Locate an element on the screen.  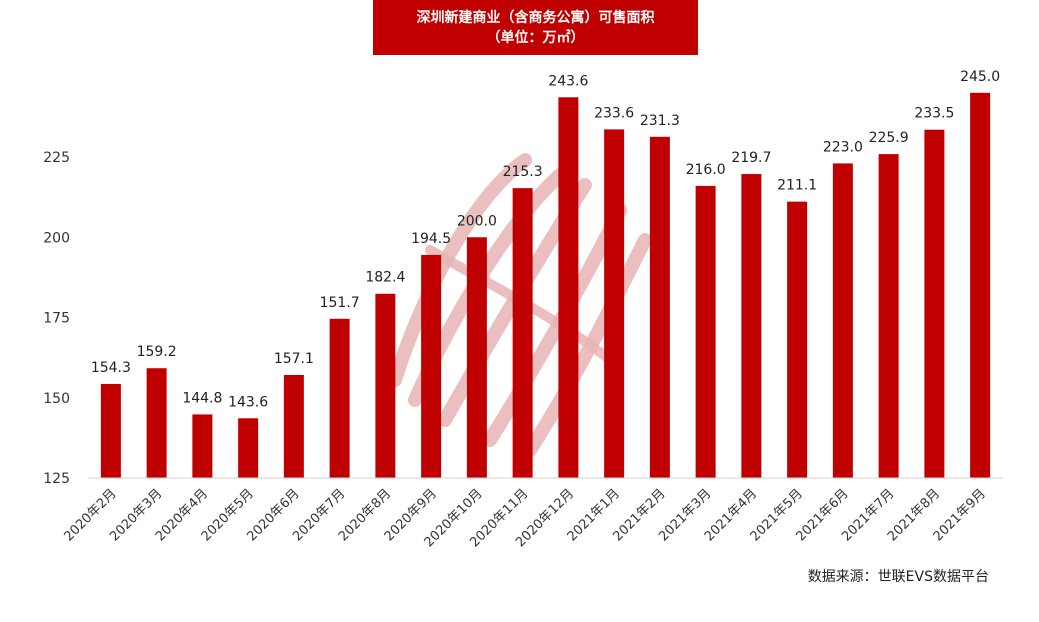
bar-value-label: 225.9 is located at coordinates (889, 138).